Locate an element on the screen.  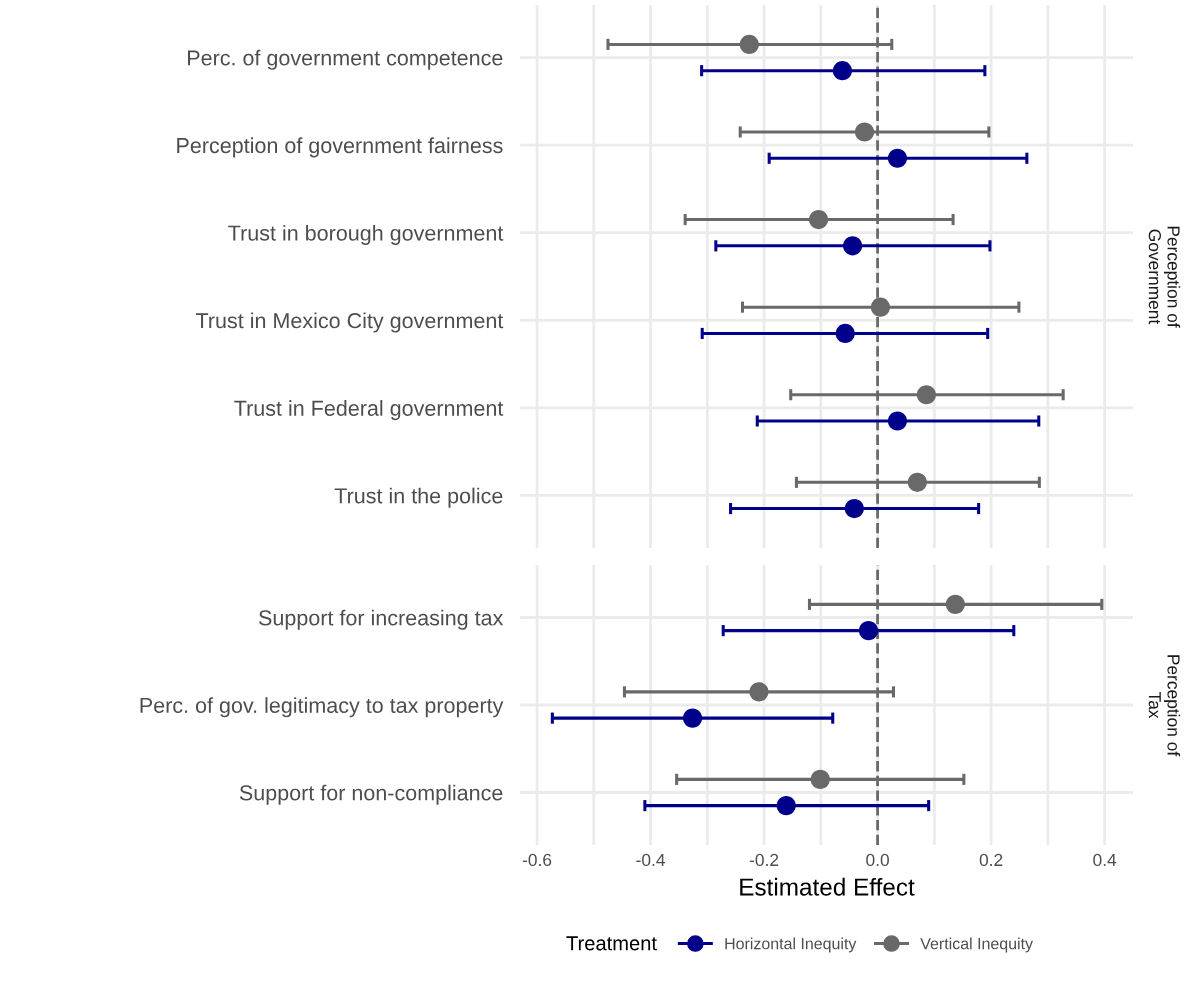
legend-title: Treatment is located at coordinates (611, 943).